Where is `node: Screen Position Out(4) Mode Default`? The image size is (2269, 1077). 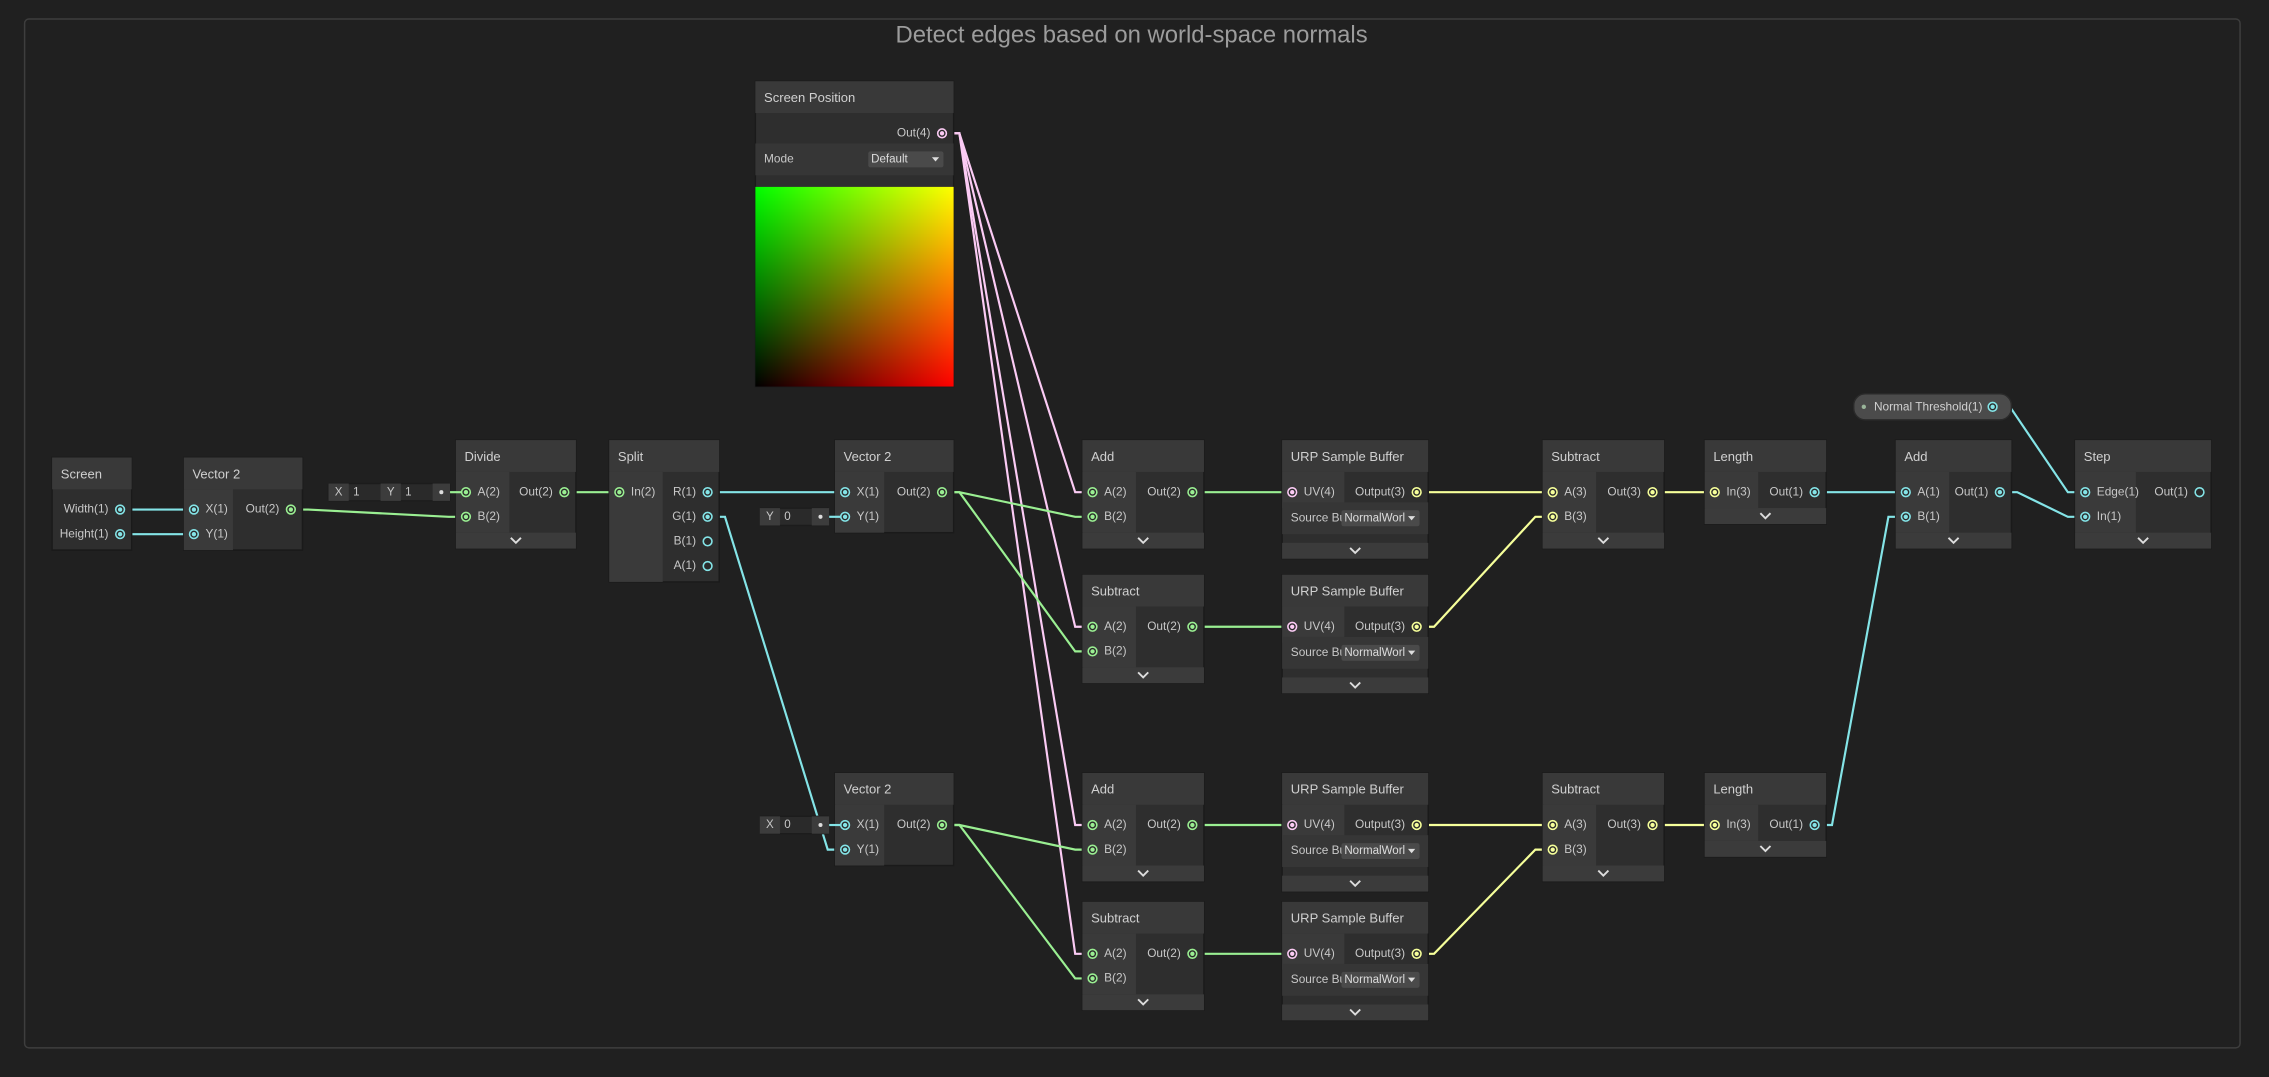 node: Screen Position Out(4) Mode Default is located at coordinates (854, 234).